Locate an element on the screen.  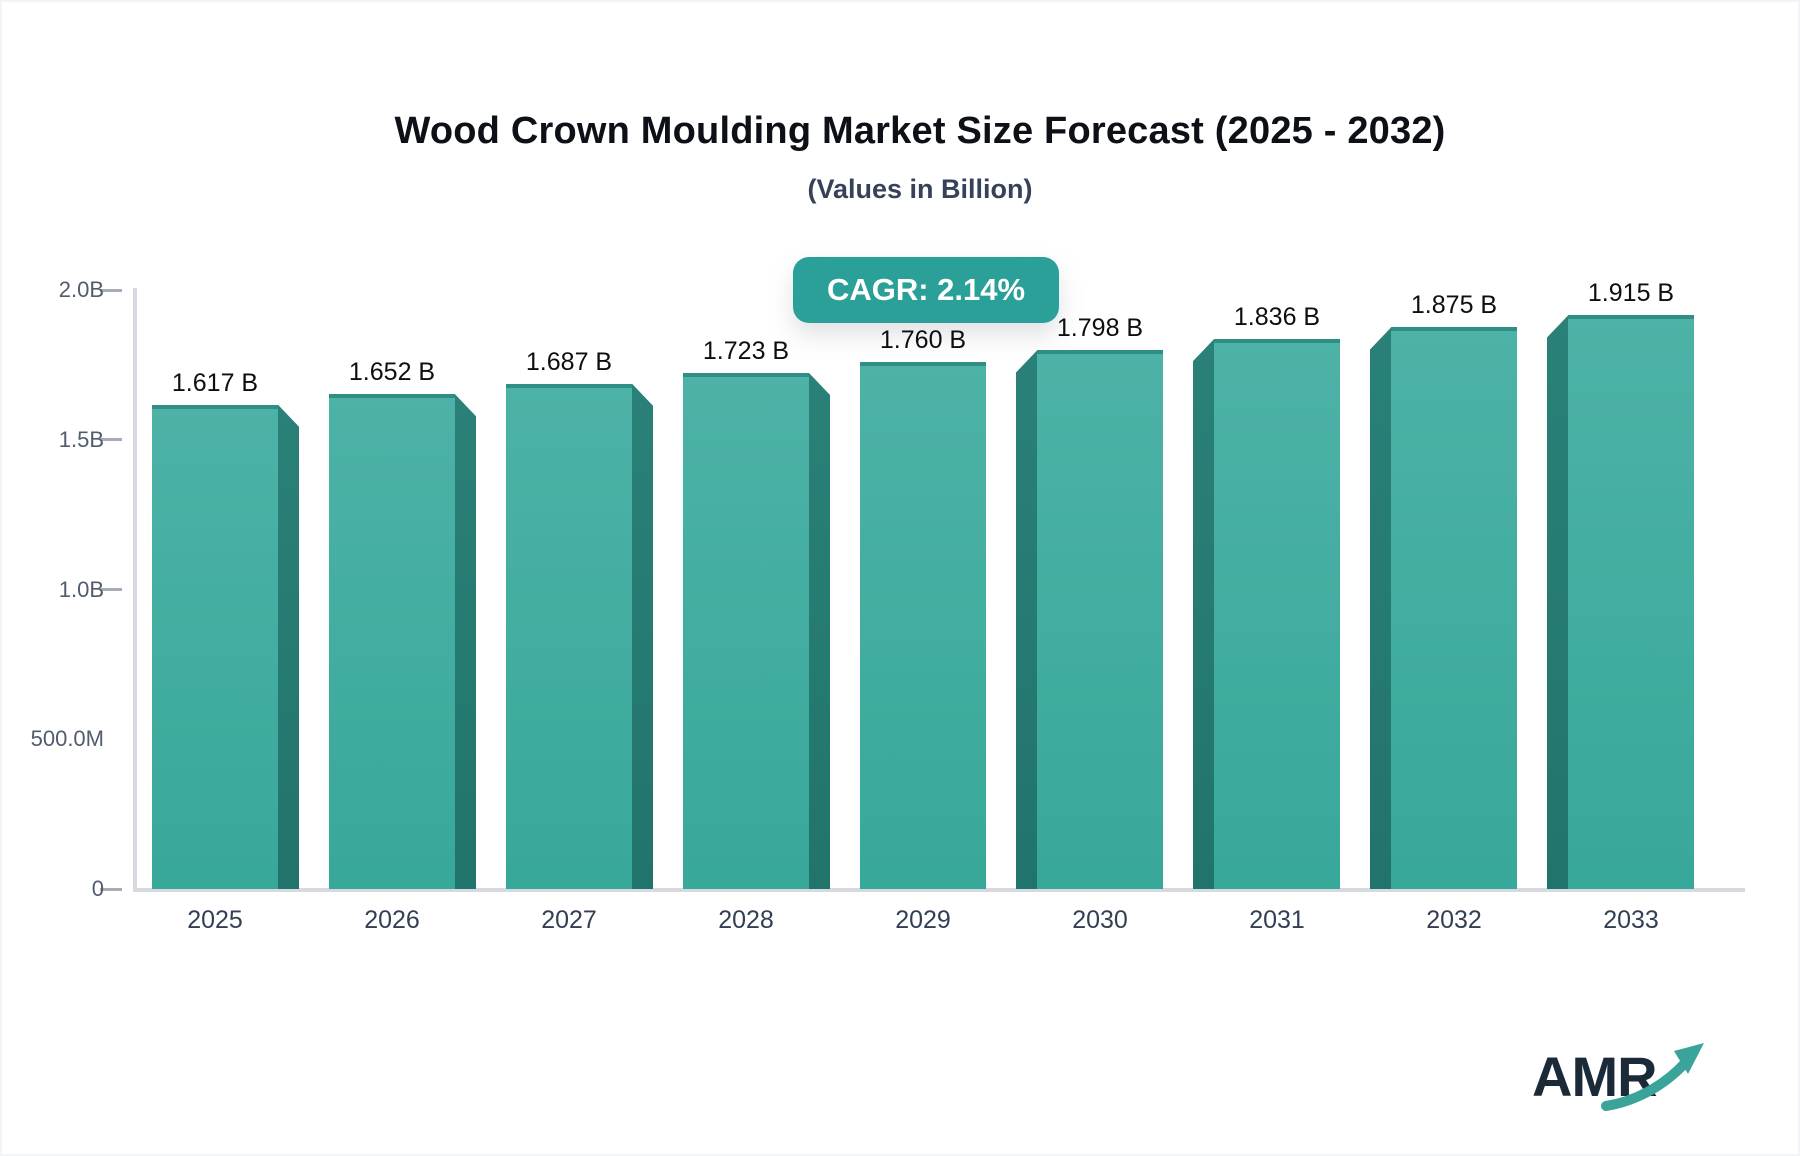
bar-2027 is located at coordinates (579, 636).